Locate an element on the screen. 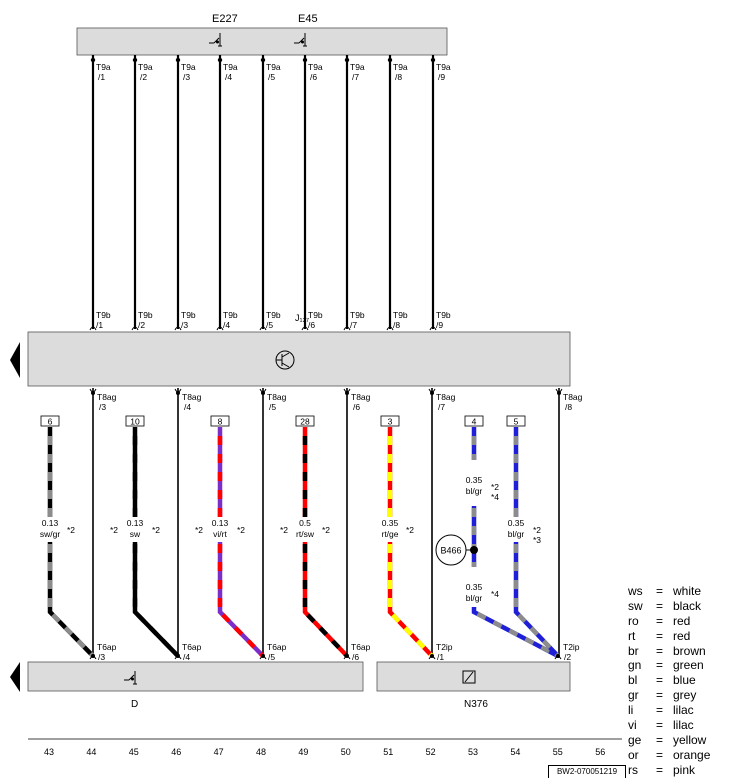  legend-color-name: yellow is located at coordinates (690, 739).